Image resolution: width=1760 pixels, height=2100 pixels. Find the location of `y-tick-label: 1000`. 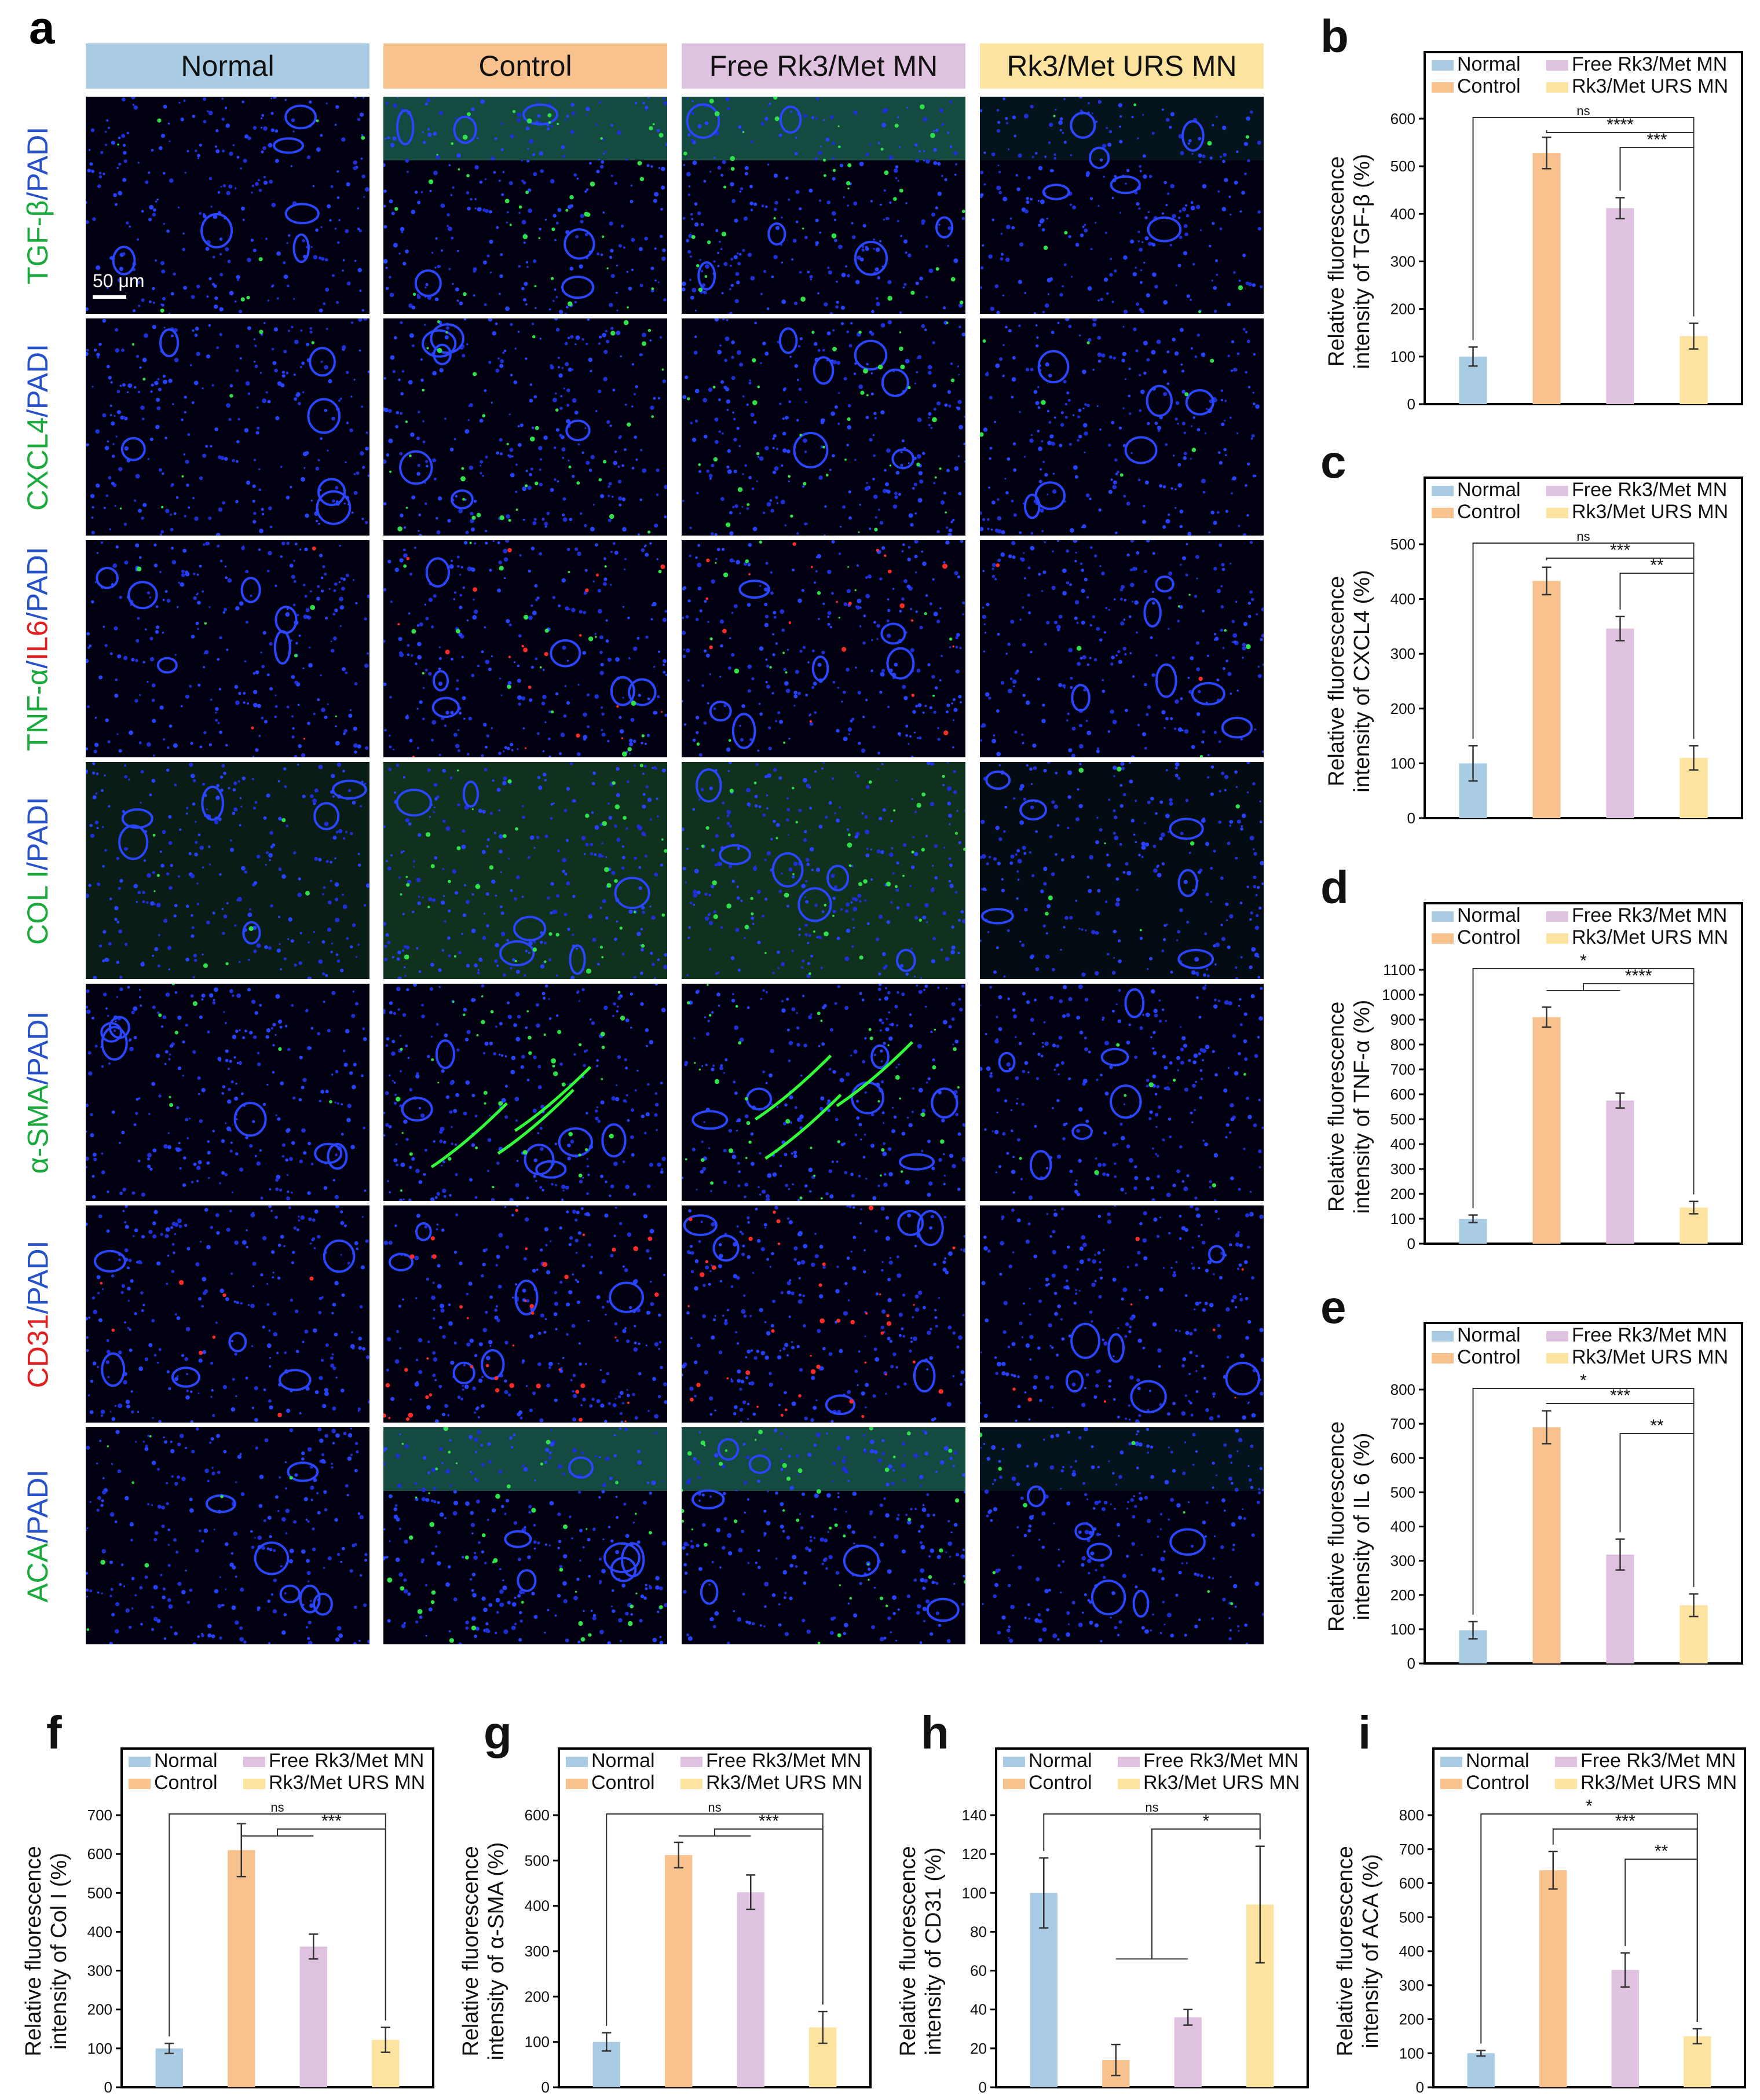

y-tick-label: 1000 is located at coordinates (1398, 995).